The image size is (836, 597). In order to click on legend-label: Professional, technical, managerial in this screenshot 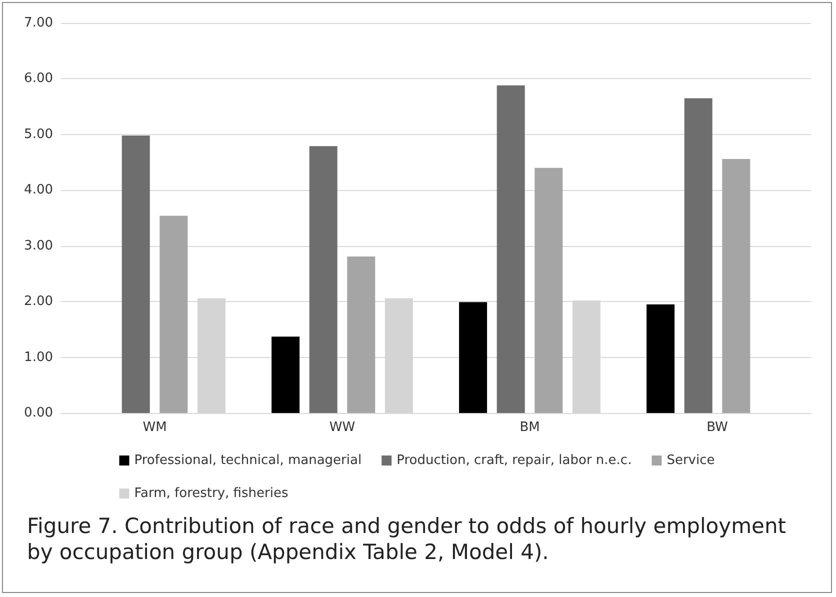, I will do `click(248, 460)`.